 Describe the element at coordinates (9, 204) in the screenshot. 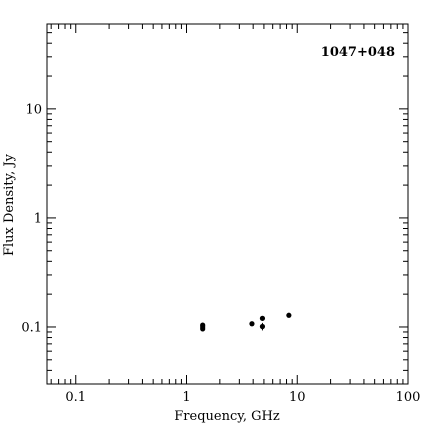

I see `y-axis-label: Flux Density, Jy` at that location.